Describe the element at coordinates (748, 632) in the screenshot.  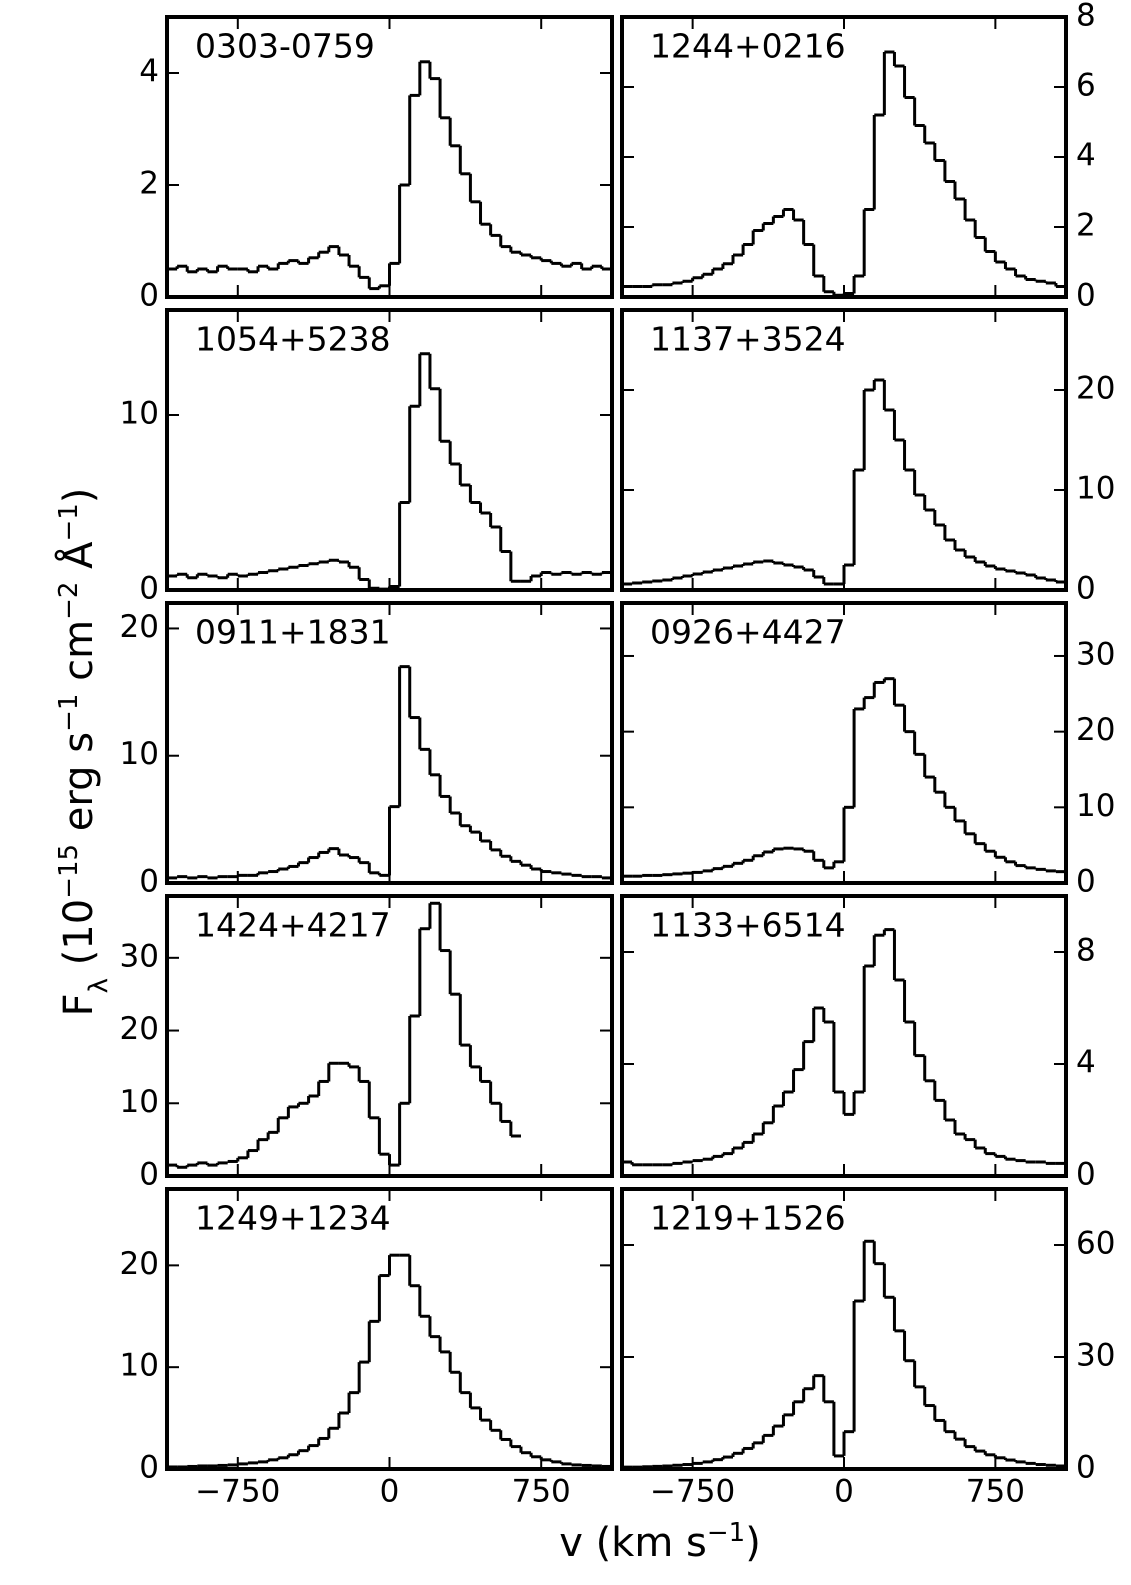
I see `panel-title: 0926+4427` at that location.